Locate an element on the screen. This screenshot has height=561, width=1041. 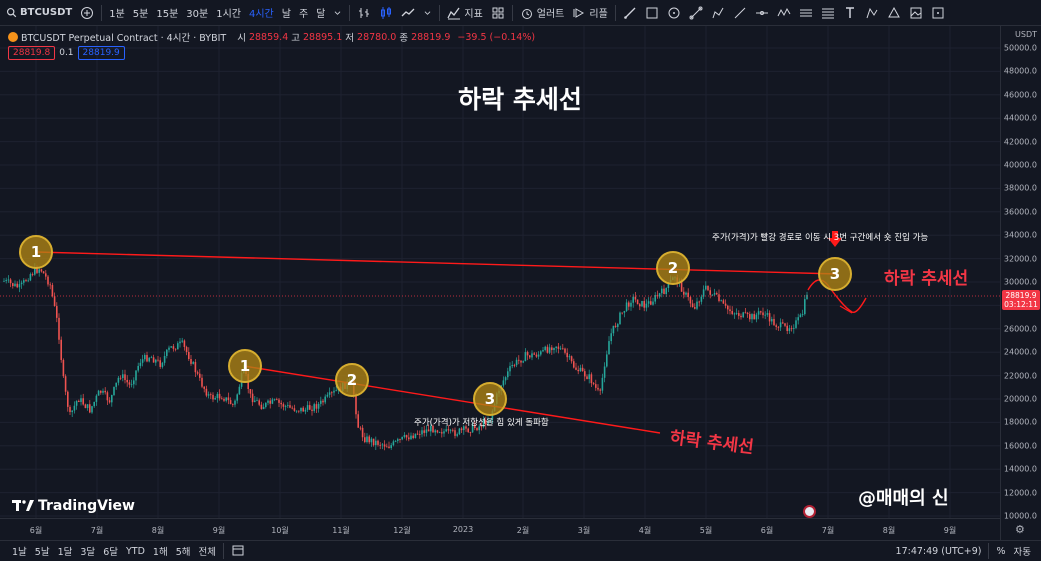
drawing-tool-trend is located at coordinates (696, 13).